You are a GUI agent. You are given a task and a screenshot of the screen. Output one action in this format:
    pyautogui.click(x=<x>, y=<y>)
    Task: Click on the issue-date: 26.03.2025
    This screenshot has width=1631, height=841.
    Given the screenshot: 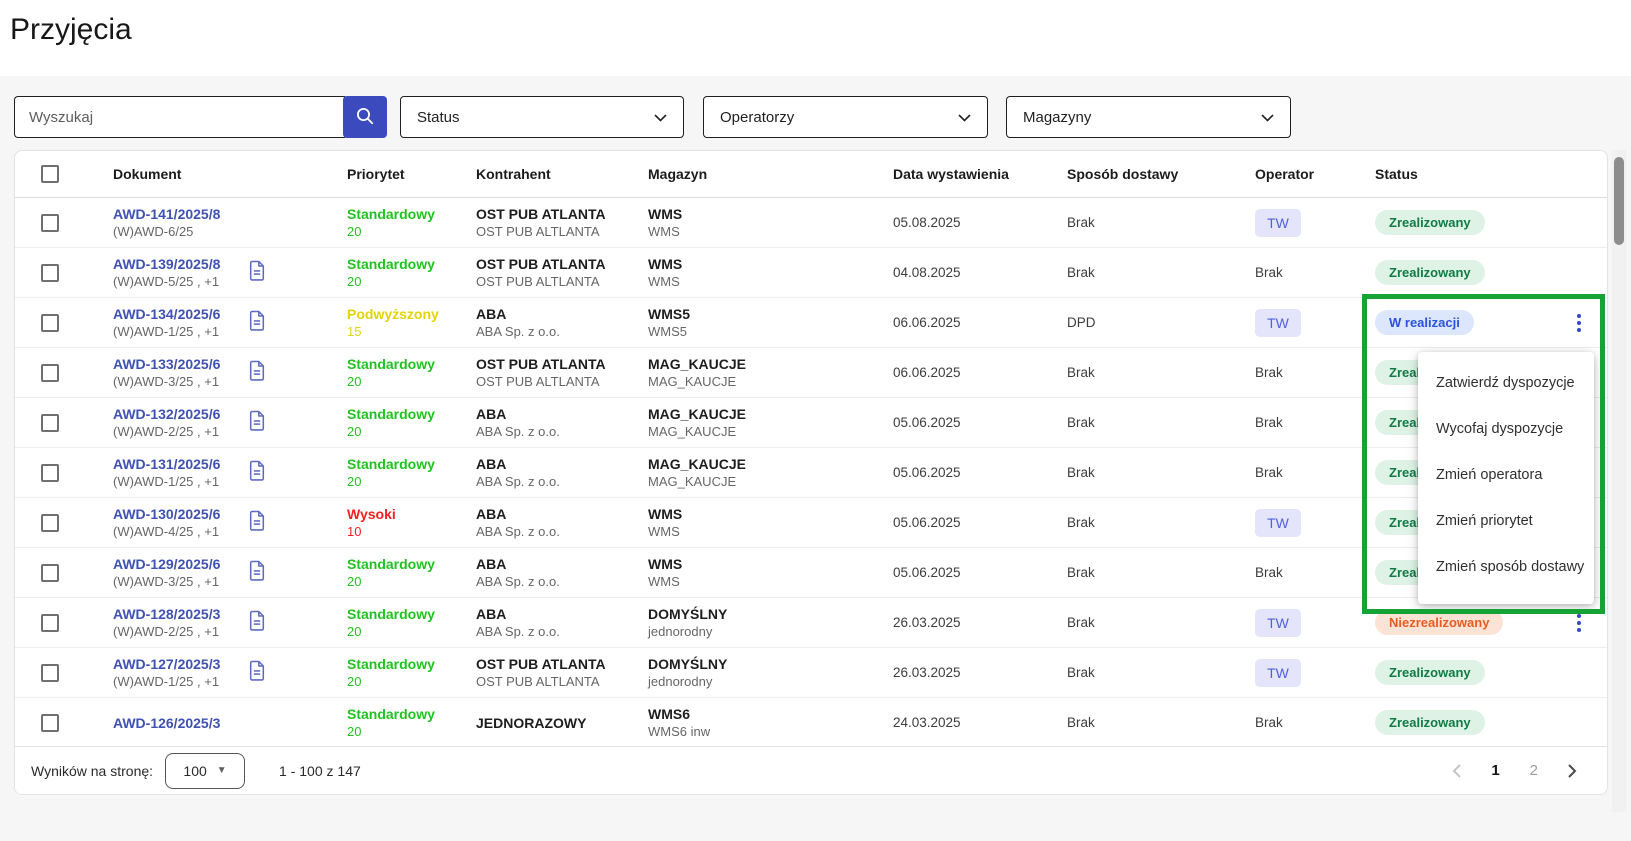 What is the action you would take?
    pyautogui.click(x=927, y=622)
    